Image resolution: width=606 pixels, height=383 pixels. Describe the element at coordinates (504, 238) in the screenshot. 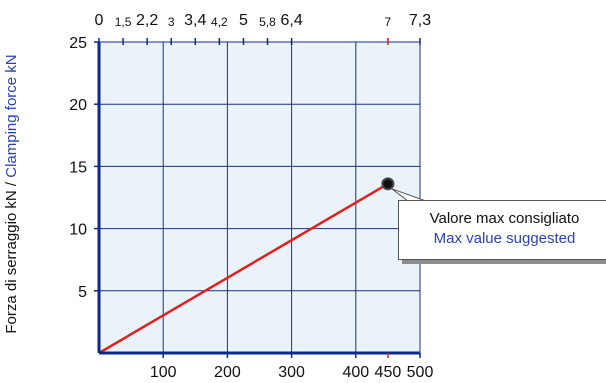

I see `callout-line-en: Max value suggested` at that location.